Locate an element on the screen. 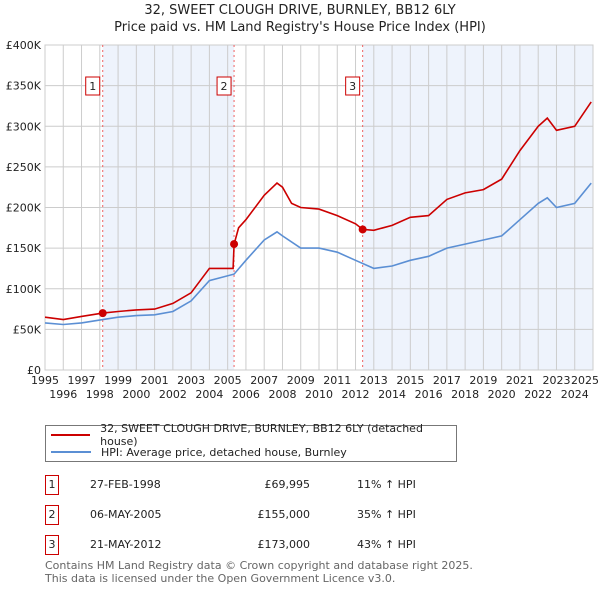 The image size is (600, 590). y-tick-label: £300K is located at coordinates (24, 126).